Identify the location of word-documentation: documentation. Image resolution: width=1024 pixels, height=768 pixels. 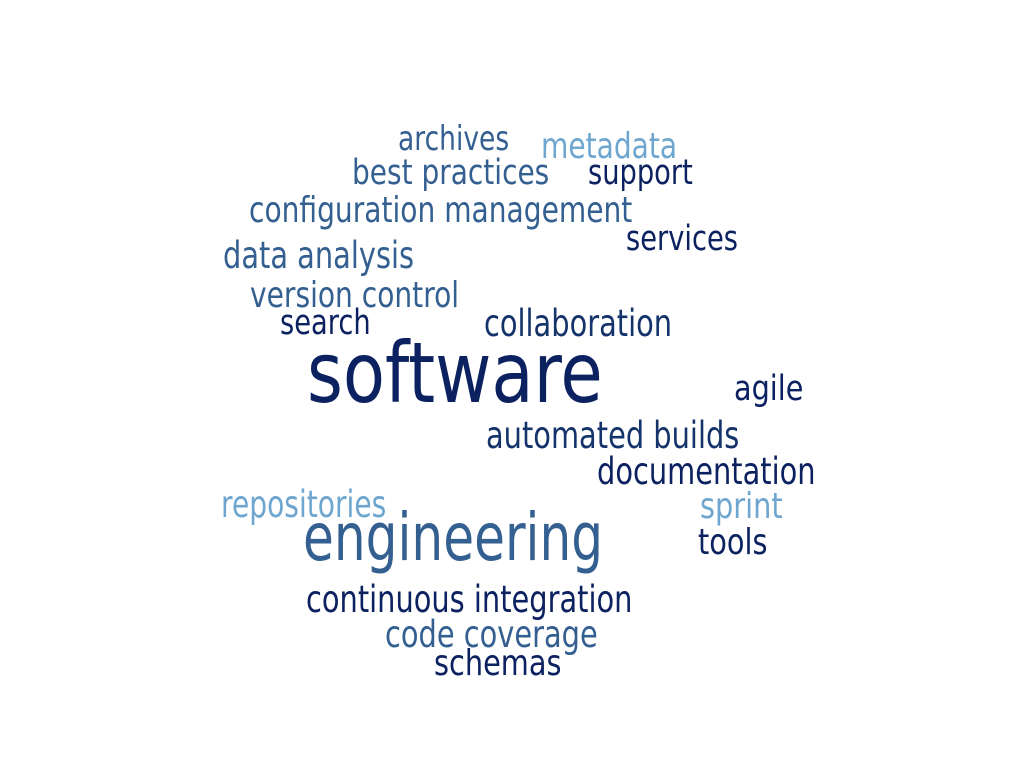
(706, 471).